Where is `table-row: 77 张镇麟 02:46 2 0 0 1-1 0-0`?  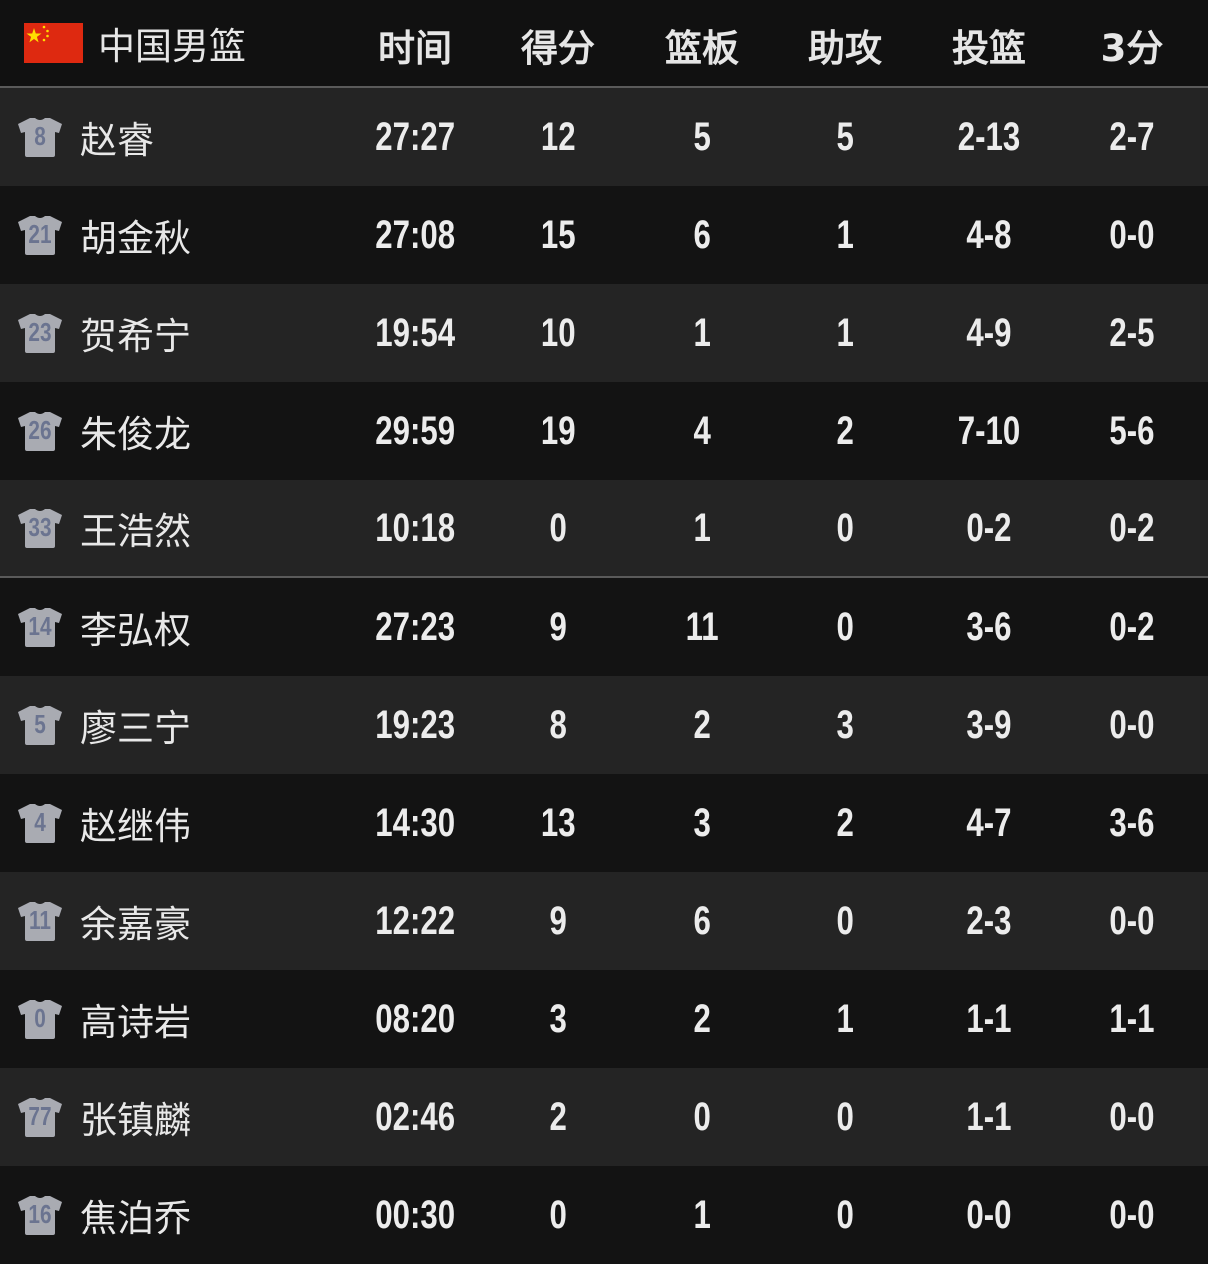
table-row: 77 张镇麟 02:46 2 0 0 1-1 0-0 is located at coordinates (604, 1117).